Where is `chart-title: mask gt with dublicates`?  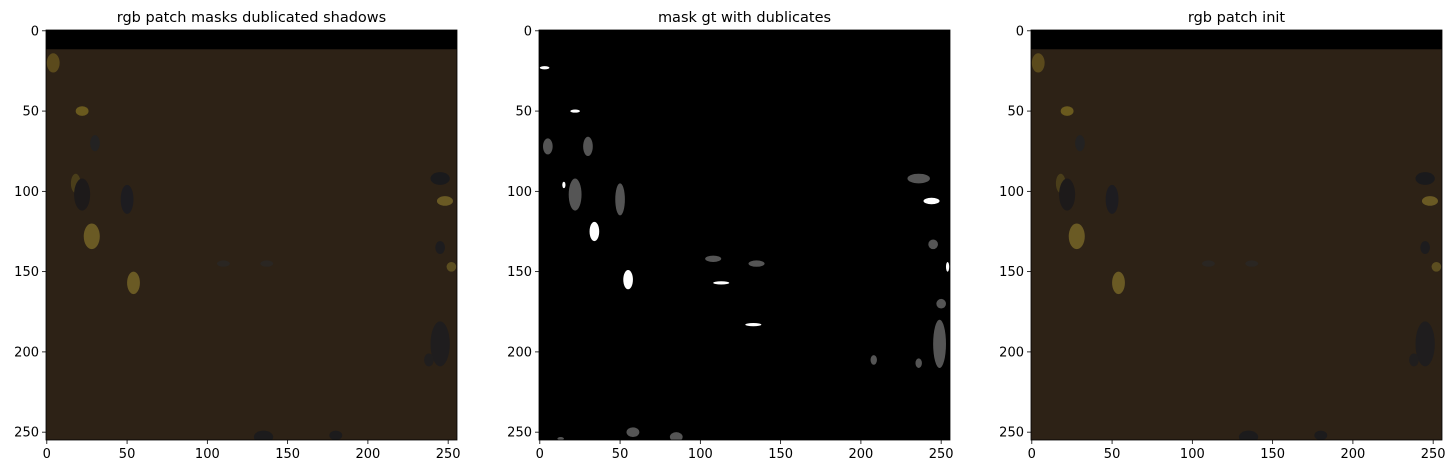
chart-title: mask gt with dublicates is located at coordinates (744, 18).